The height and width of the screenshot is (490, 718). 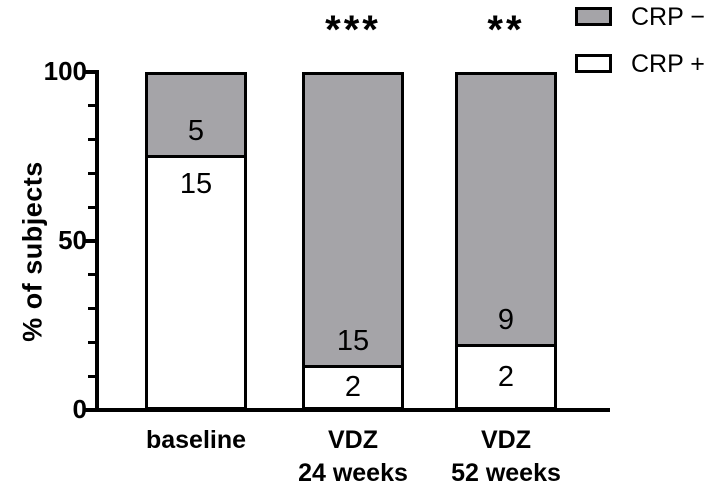 What do you see at coordinates (353, 341) in the screenshot?
I see `bar-value-crp-minus: 15` at bounding box center [353, 341].